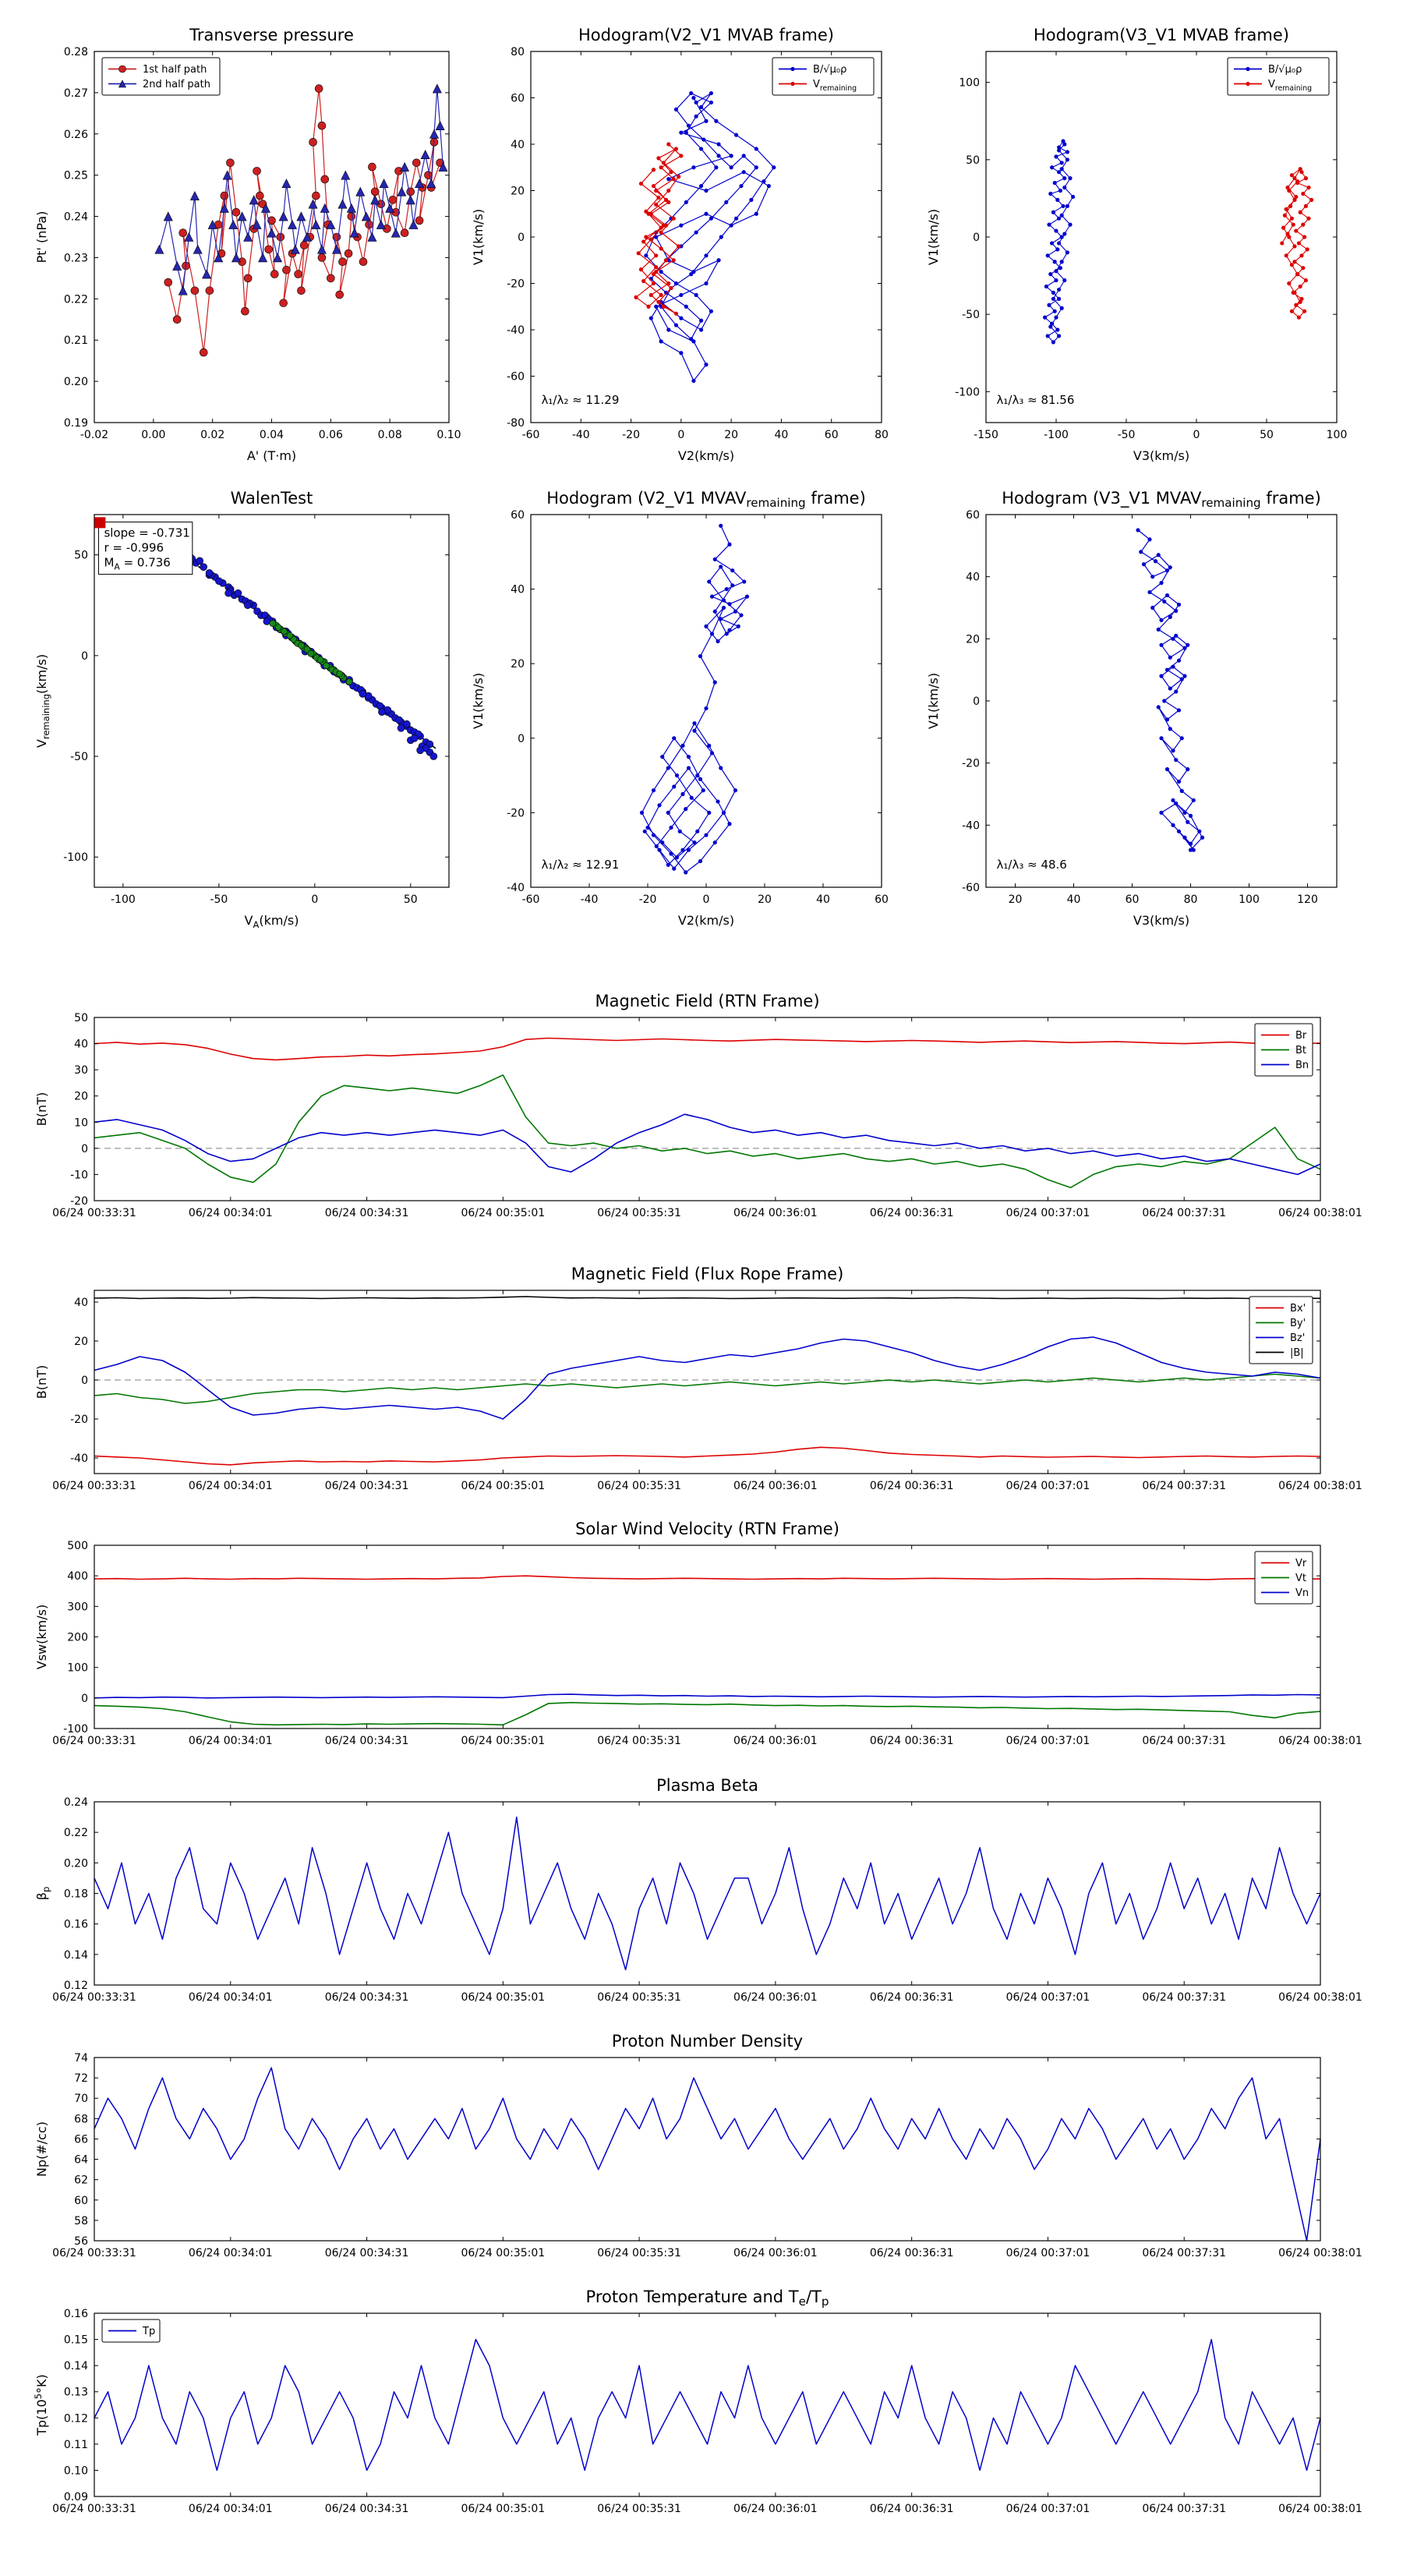 This screenshot has height=2576, width=1403. I want to click on axes-frame, so click(707, 1637).